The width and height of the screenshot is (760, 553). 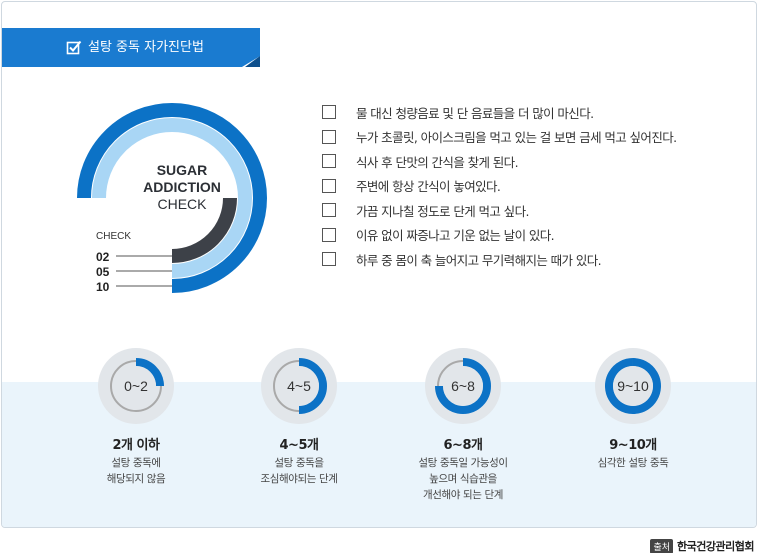 I want to click on gauge-range: 6~8, so click(x=463, y=386).